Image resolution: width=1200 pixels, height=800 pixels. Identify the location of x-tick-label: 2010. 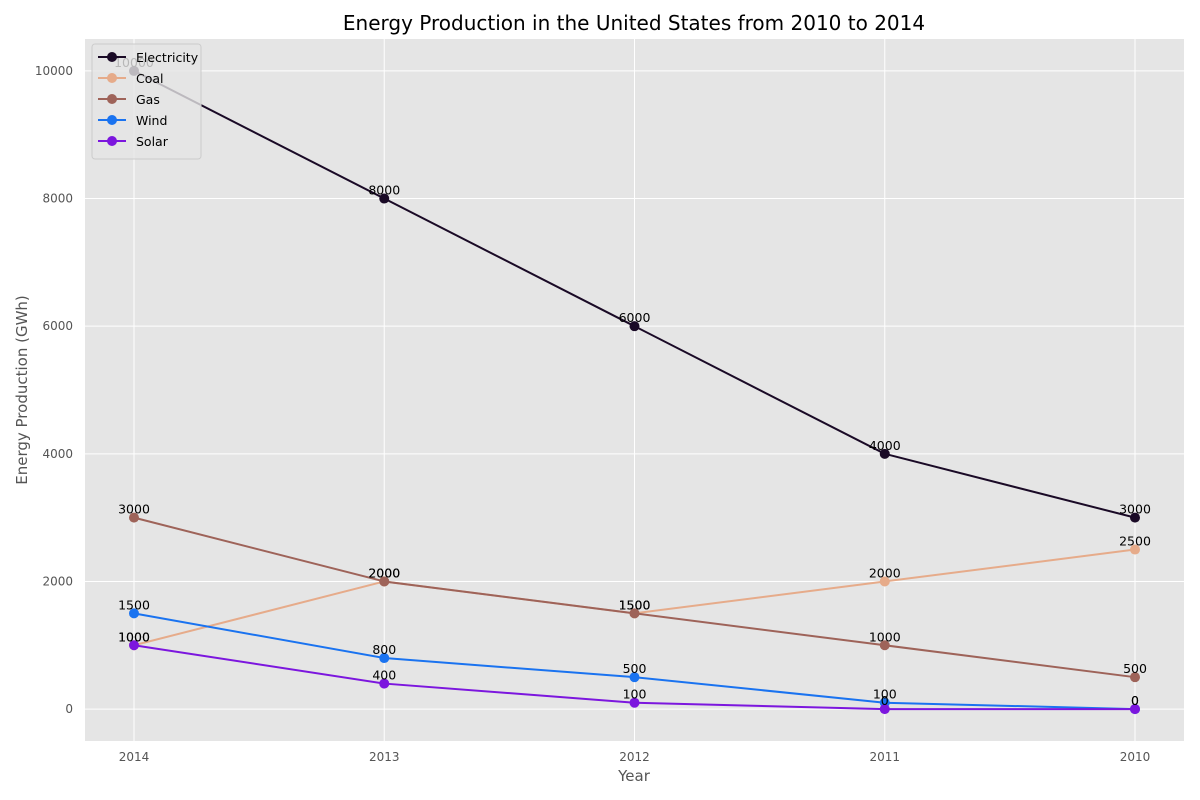
(1135, 757).